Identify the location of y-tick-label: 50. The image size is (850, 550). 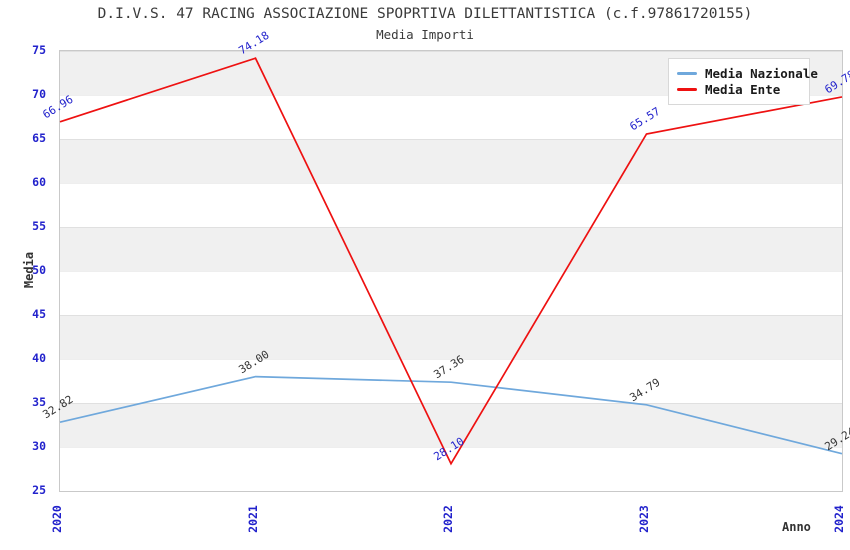
(39, 270).